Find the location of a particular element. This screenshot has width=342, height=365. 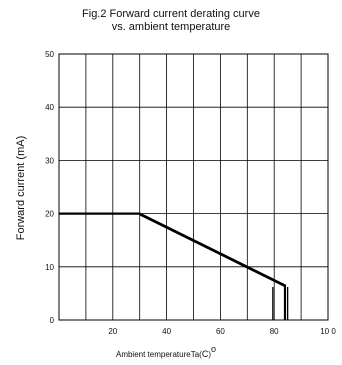

x-tick-label: 20 is located at coordinates (112, 331).